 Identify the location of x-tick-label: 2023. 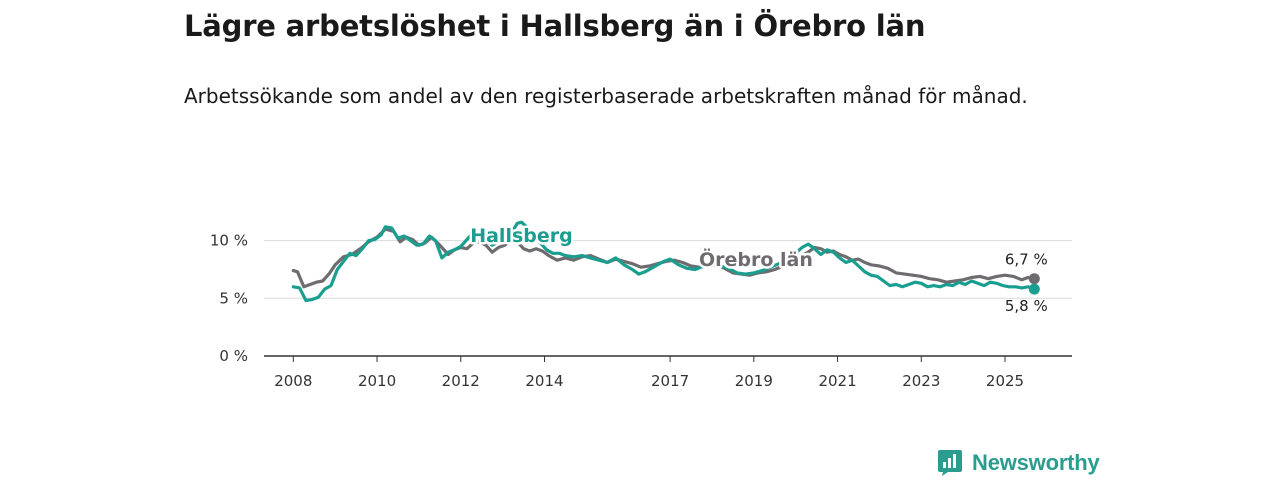
(921, 381).